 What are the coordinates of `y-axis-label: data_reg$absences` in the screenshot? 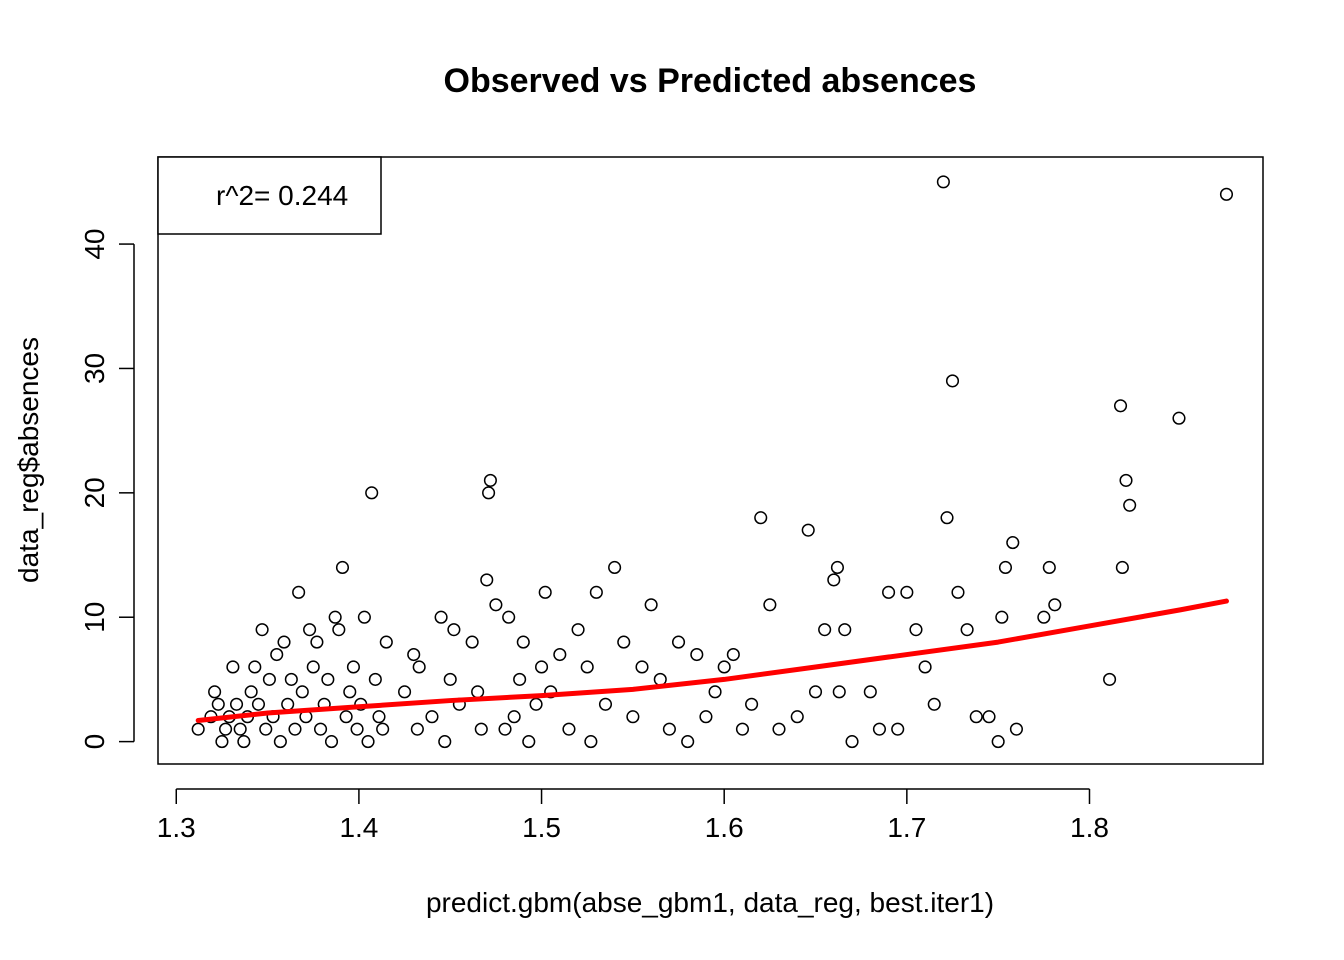 It's located at (28, 460).